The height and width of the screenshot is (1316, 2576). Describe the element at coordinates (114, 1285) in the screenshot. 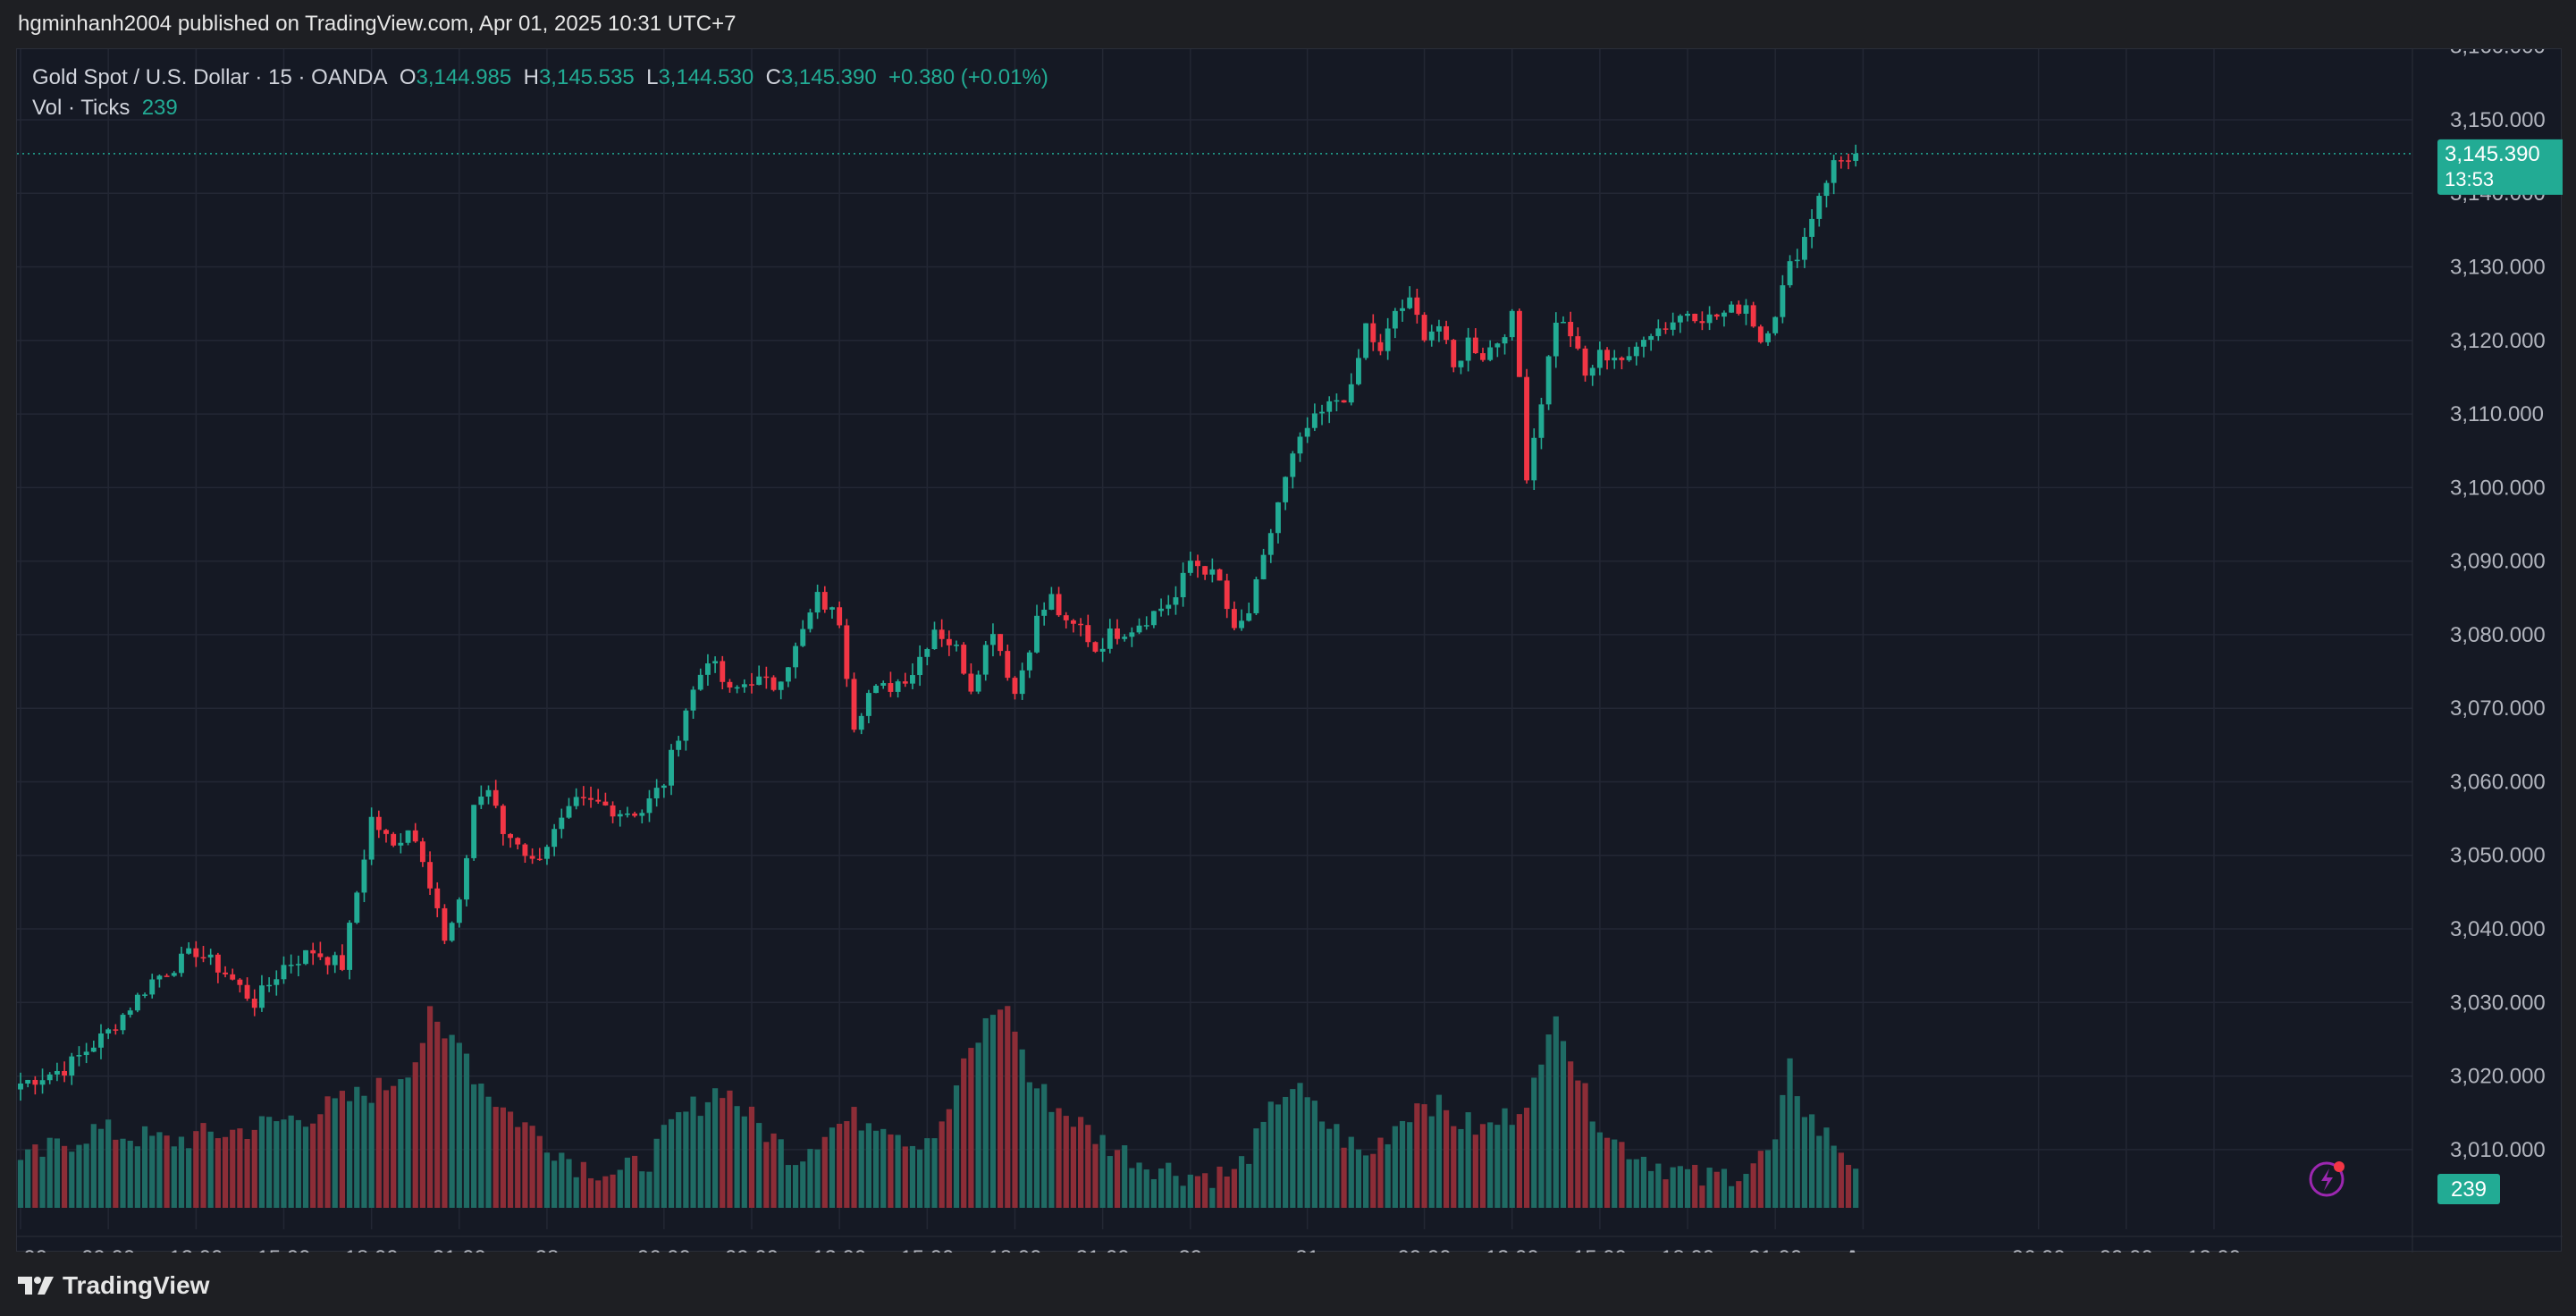

I see `footer-brand: TradingView` at that location.